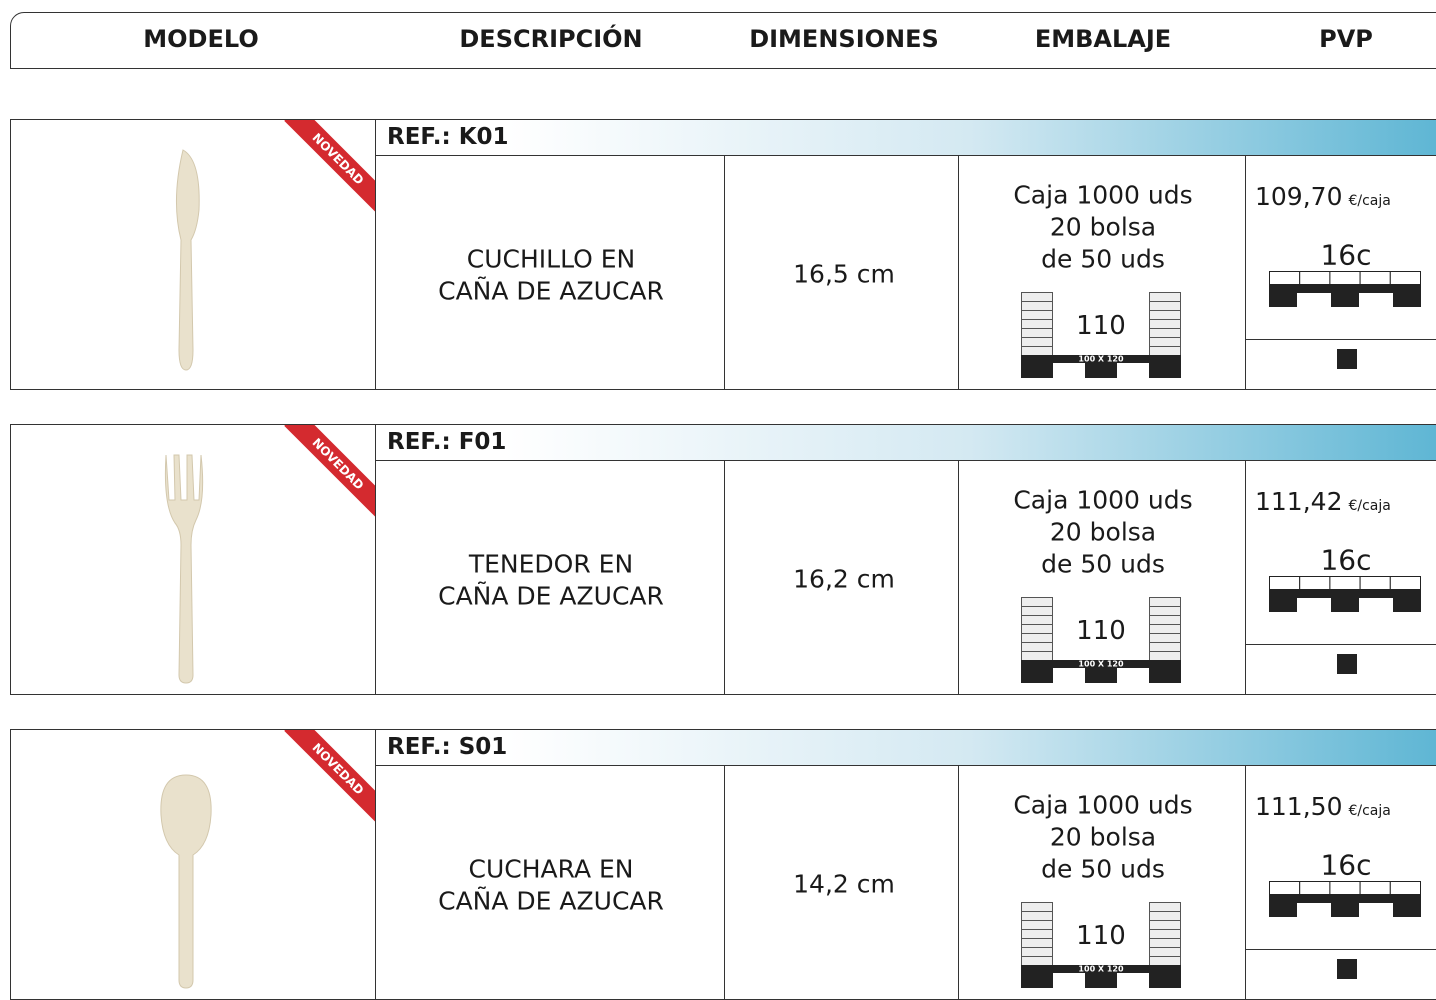  I want to click on description: CUCHARA EN, so click(551, 869).